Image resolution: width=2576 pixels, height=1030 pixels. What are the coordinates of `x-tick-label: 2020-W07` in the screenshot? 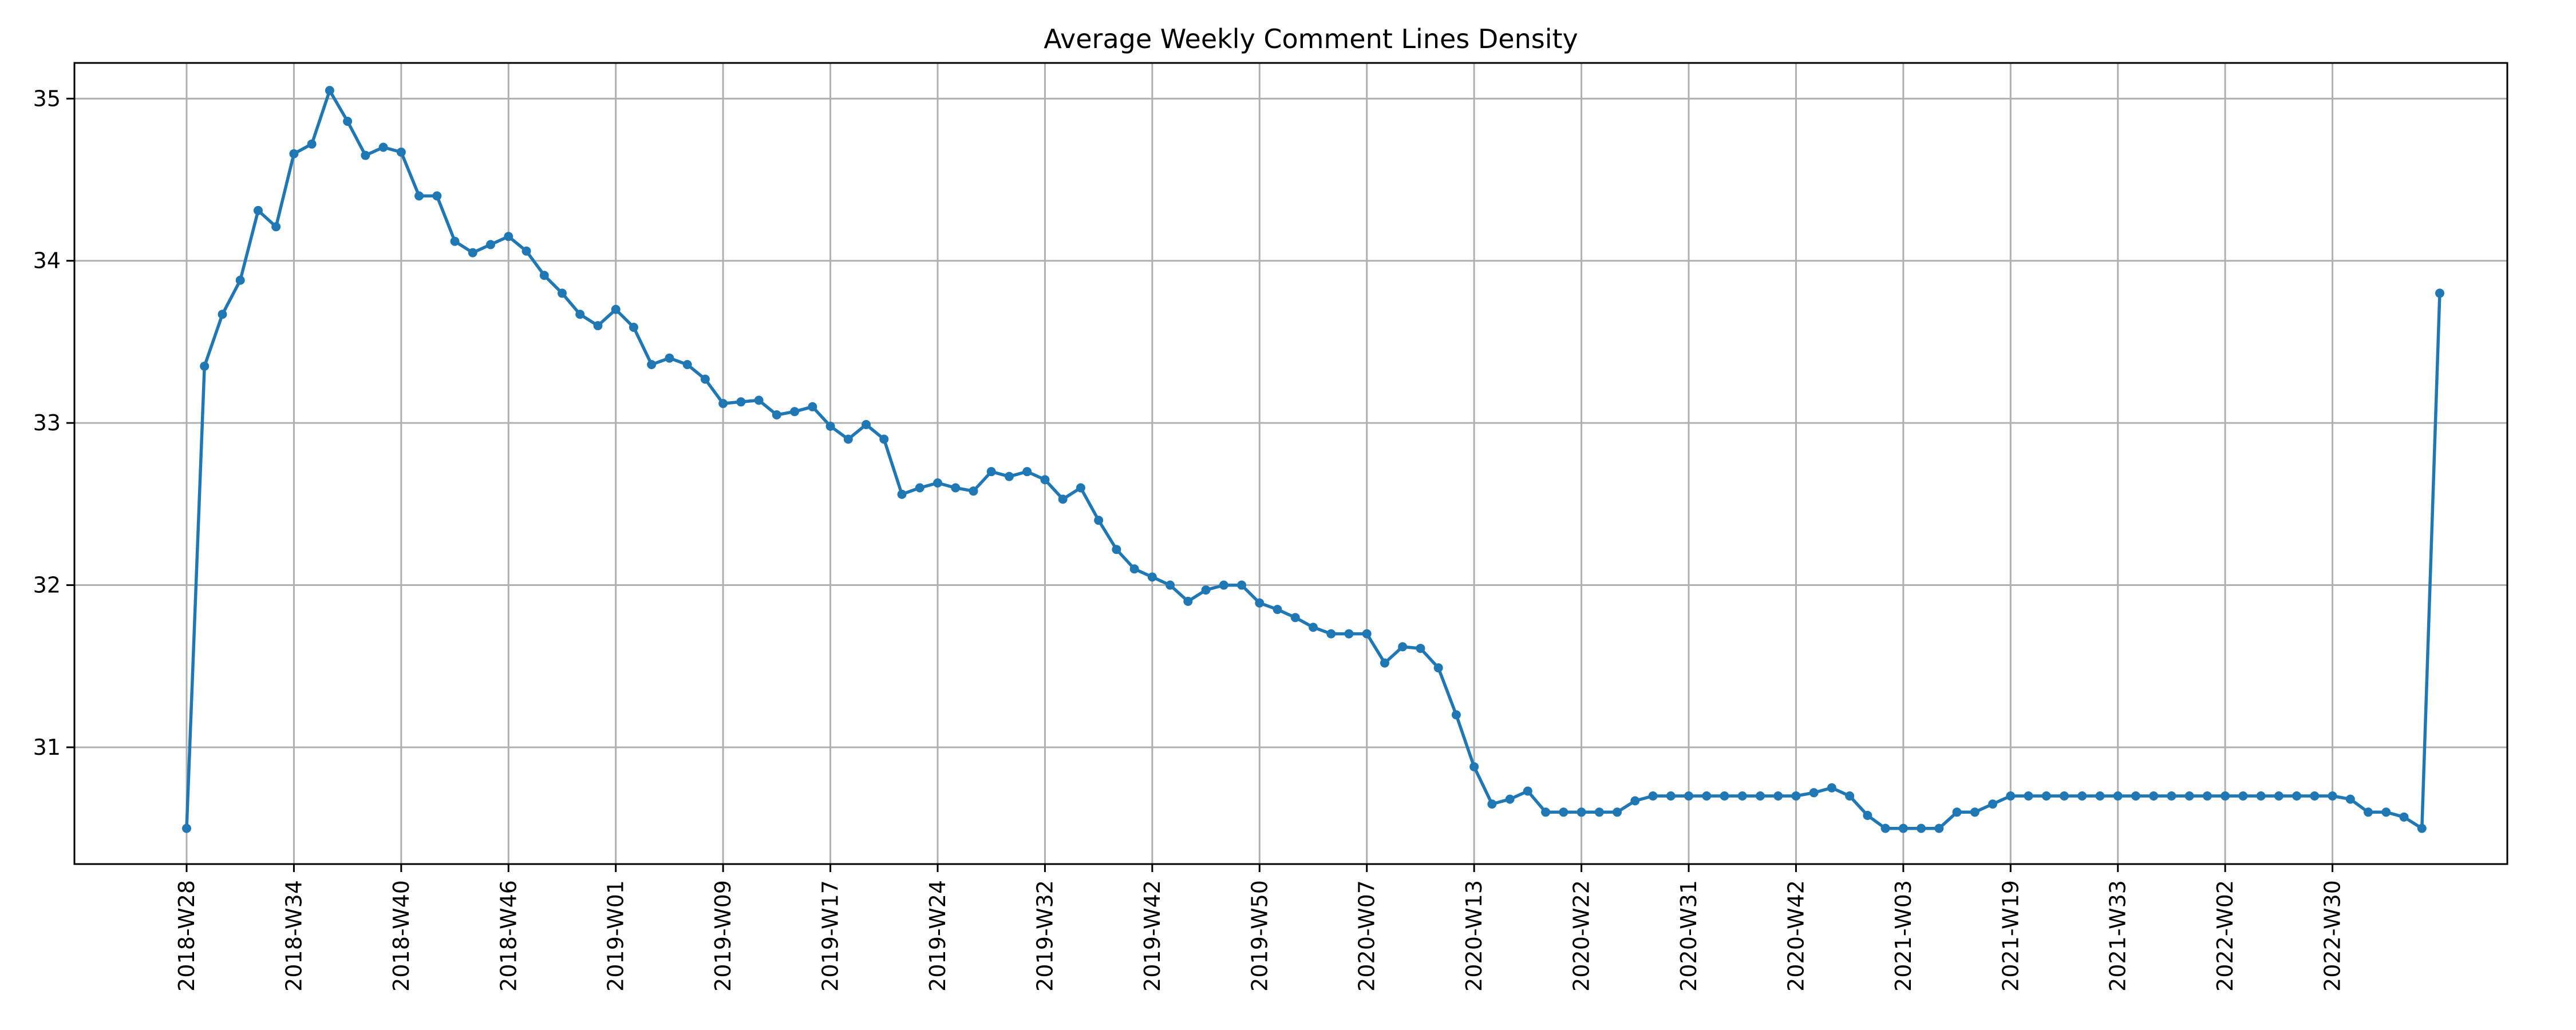 It's located at (1367, 936).